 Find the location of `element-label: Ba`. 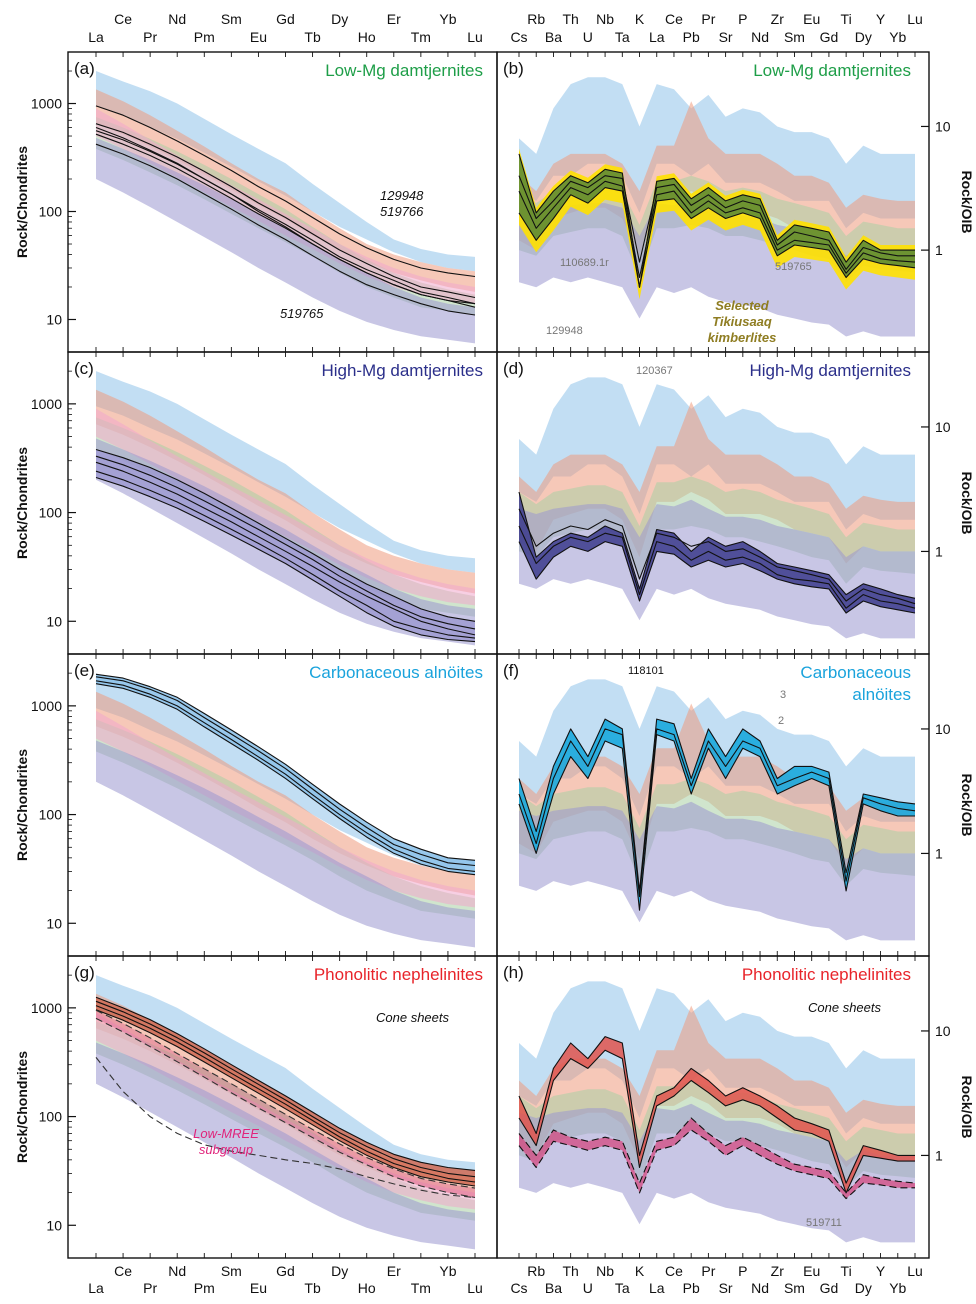

element-label: Ba is located at coordinates (553, 1288).